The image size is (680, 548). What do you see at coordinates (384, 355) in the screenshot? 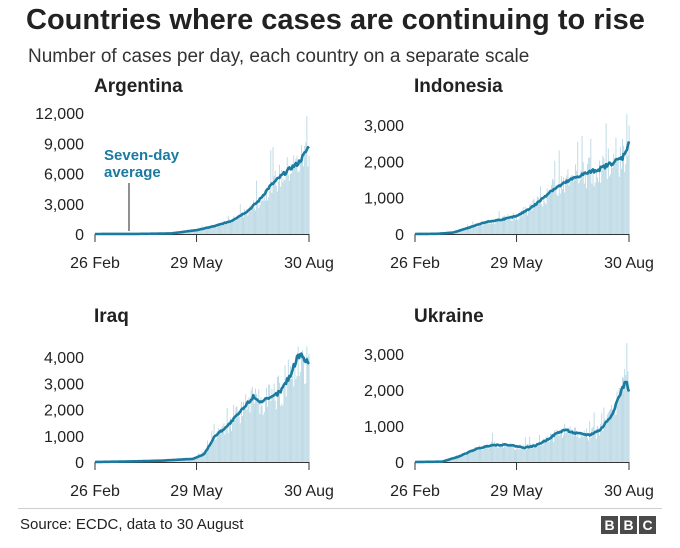
I see `ukraine-ytick-label: 3,000` at bounding box center [384, 355].